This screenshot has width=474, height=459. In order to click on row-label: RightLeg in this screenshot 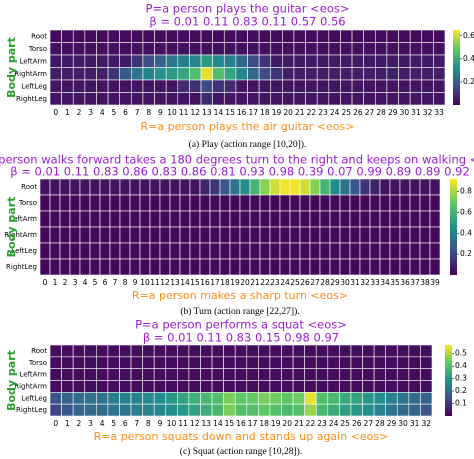, I will do `click(21, 267)`.